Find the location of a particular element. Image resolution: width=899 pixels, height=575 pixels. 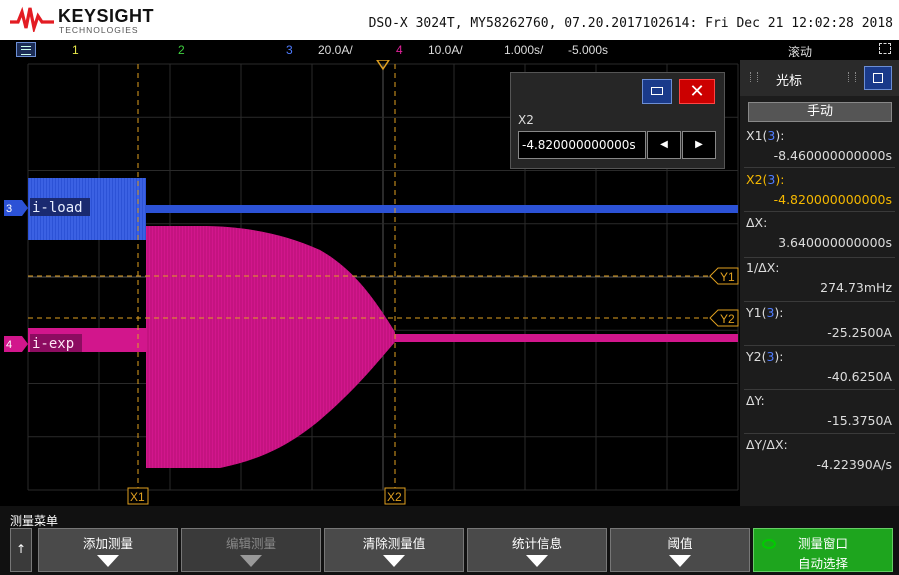

cursor-y2-tag-label: Y2 is located at coordinates (727, 319).